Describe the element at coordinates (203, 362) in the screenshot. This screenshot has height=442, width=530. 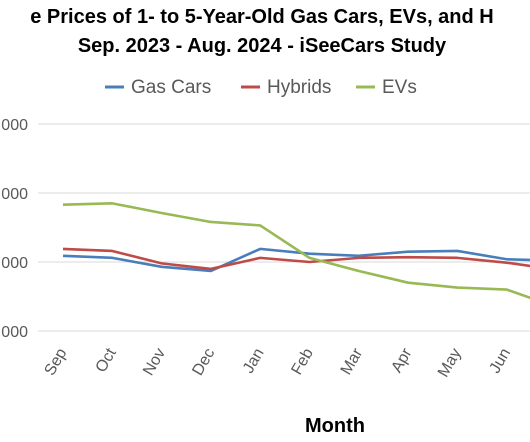
I see `x-tick-label-dec: Dec` at that location.